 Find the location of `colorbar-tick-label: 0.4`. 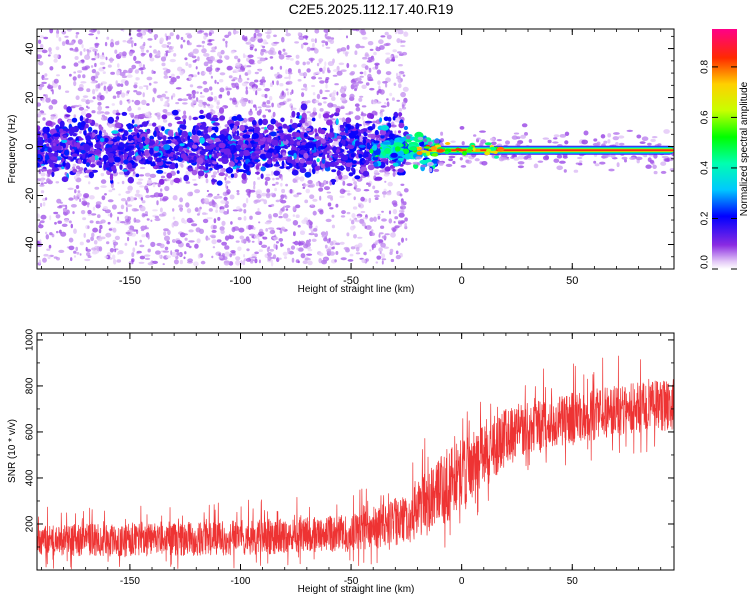

colorbar-tick-label: 0.4 is located at coordinates (705, 168).